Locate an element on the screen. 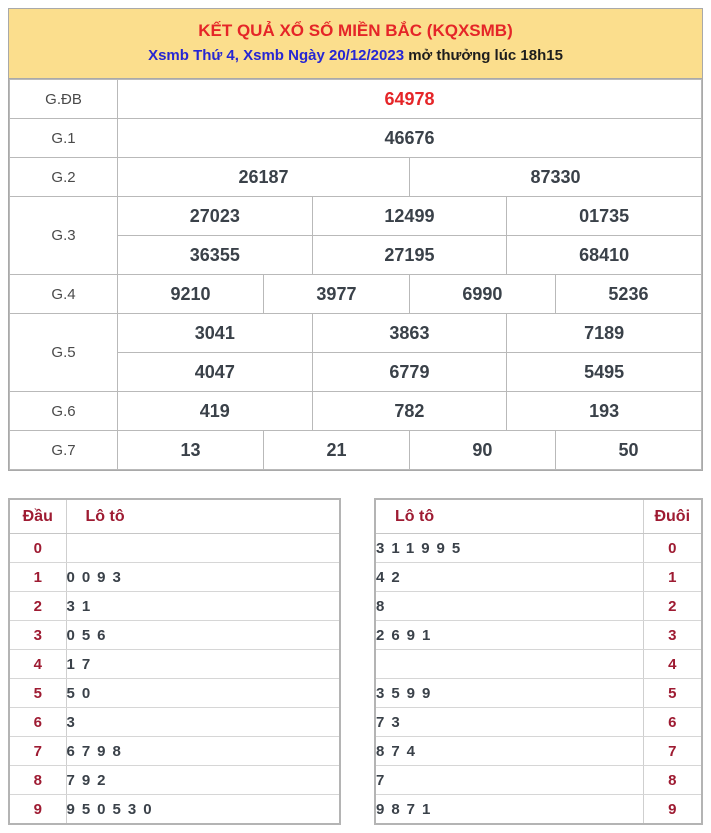 This screenshot has height=833, width=711. duoi-digit: 6 is located at coordinates (672, 722).